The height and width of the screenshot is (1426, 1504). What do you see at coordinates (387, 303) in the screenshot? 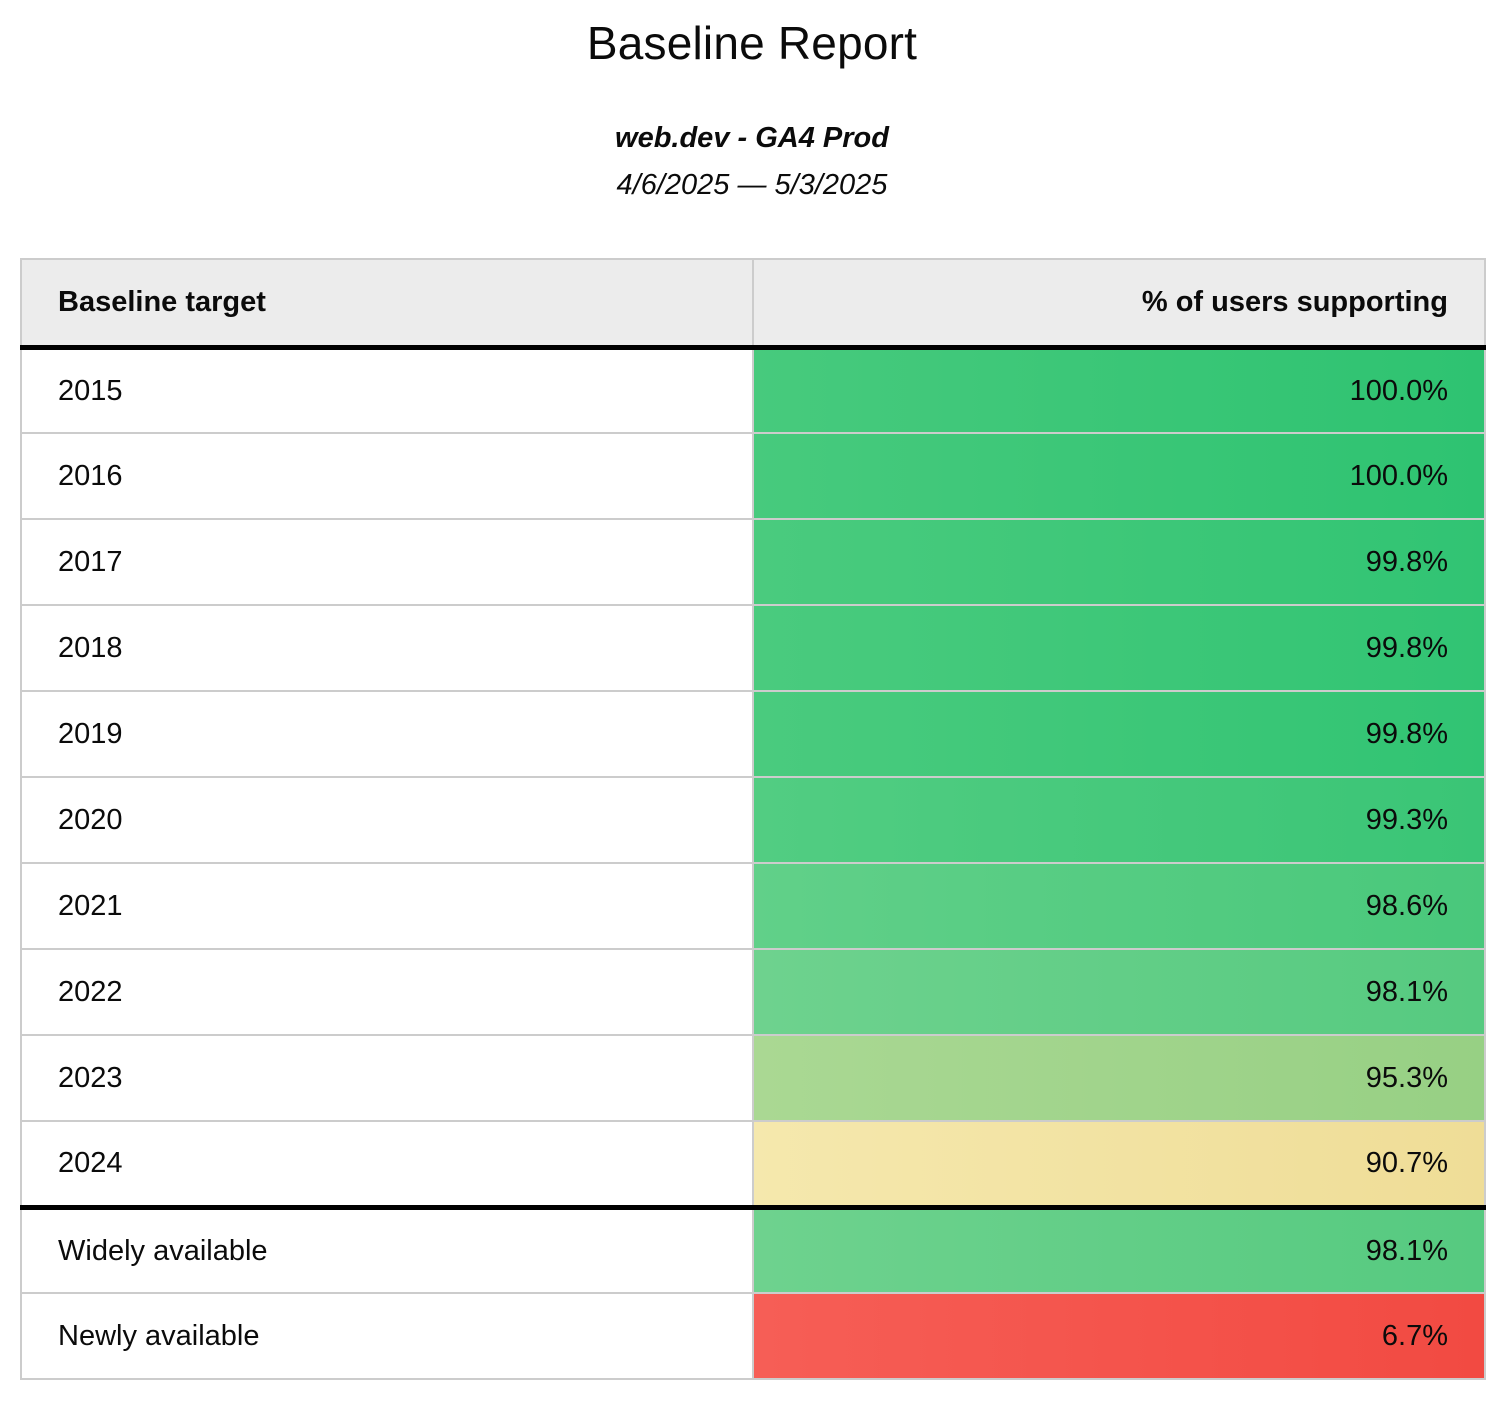
I see `column-header-baseline-target: Baseline target` at bounding box center [387, 303].